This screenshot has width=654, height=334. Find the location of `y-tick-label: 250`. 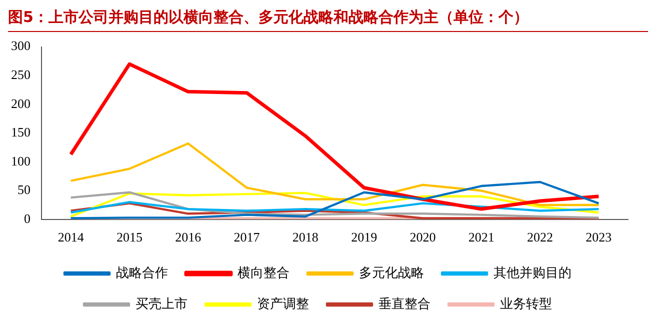

y-tick-label: 250 is located at coordinates (20, 74).